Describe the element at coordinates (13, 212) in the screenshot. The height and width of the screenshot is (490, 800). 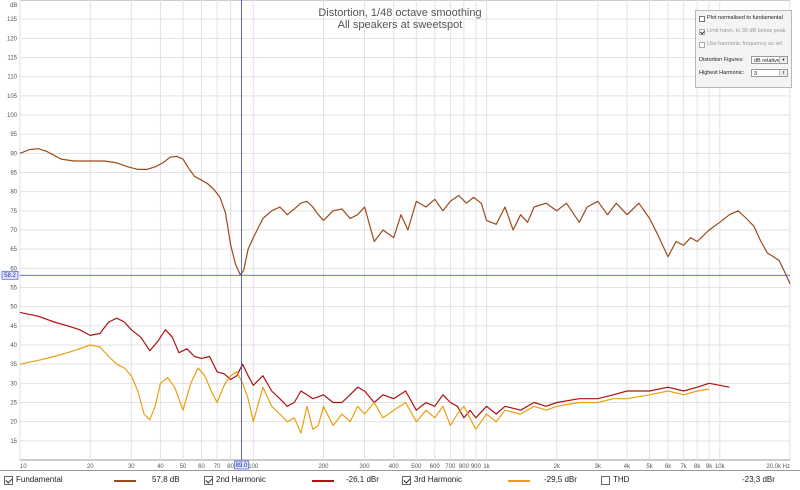
I see `y-tick-label: 75` at that location.